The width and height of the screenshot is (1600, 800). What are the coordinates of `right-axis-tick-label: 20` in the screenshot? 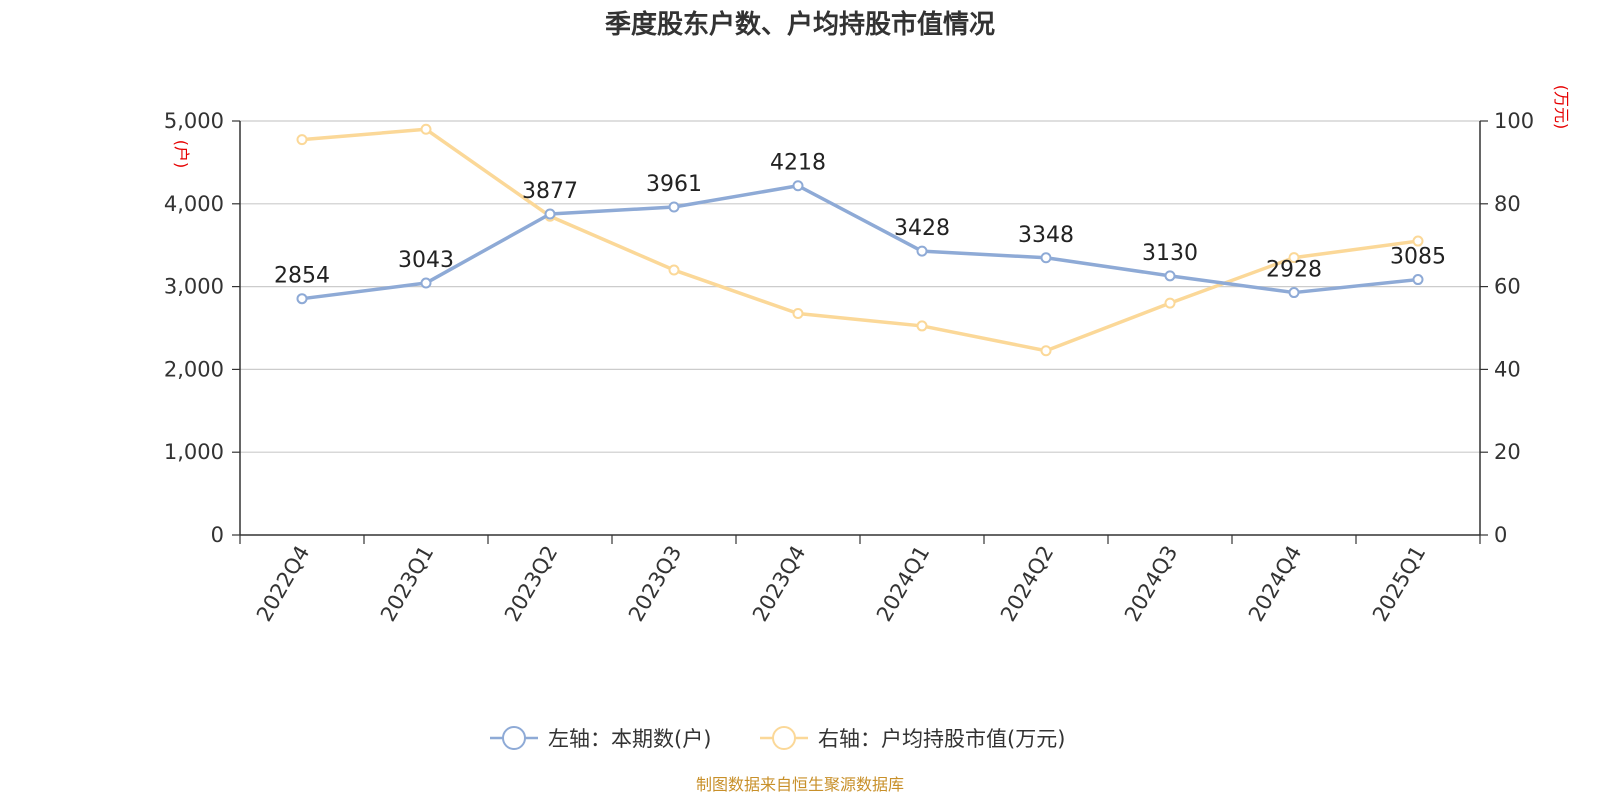 It's located at (1507, 452).